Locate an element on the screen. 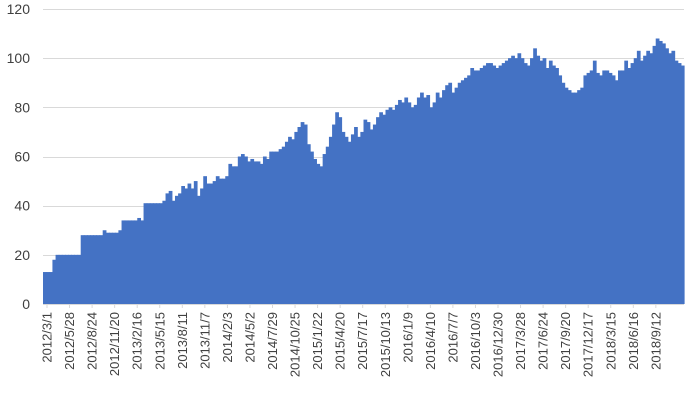 The height and width of the screenshot is (402, 685). y-axis-tick-labels: 0 20 40 60 80 100 120 is located at coordinates (19, 156).